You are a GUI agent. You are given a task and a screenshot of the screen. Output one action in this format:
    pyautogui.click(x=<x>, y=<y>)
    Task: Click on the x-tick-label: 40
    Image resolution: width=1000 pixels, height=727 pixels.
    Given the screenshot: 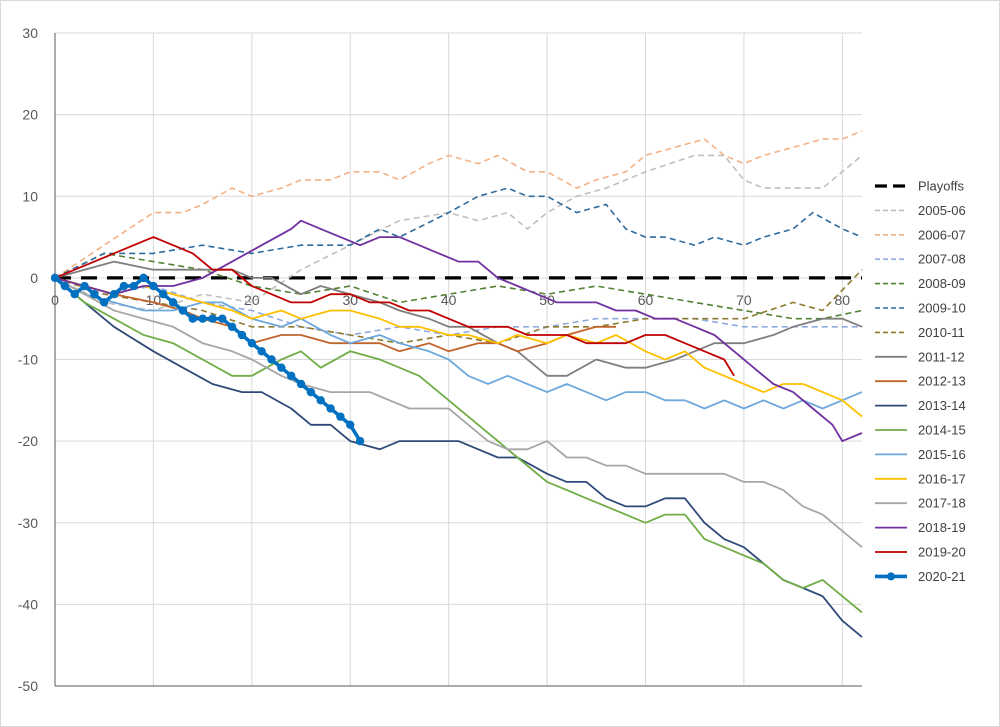 What is the action you would take?
    pyautogui.click(x=449, y=300)
    